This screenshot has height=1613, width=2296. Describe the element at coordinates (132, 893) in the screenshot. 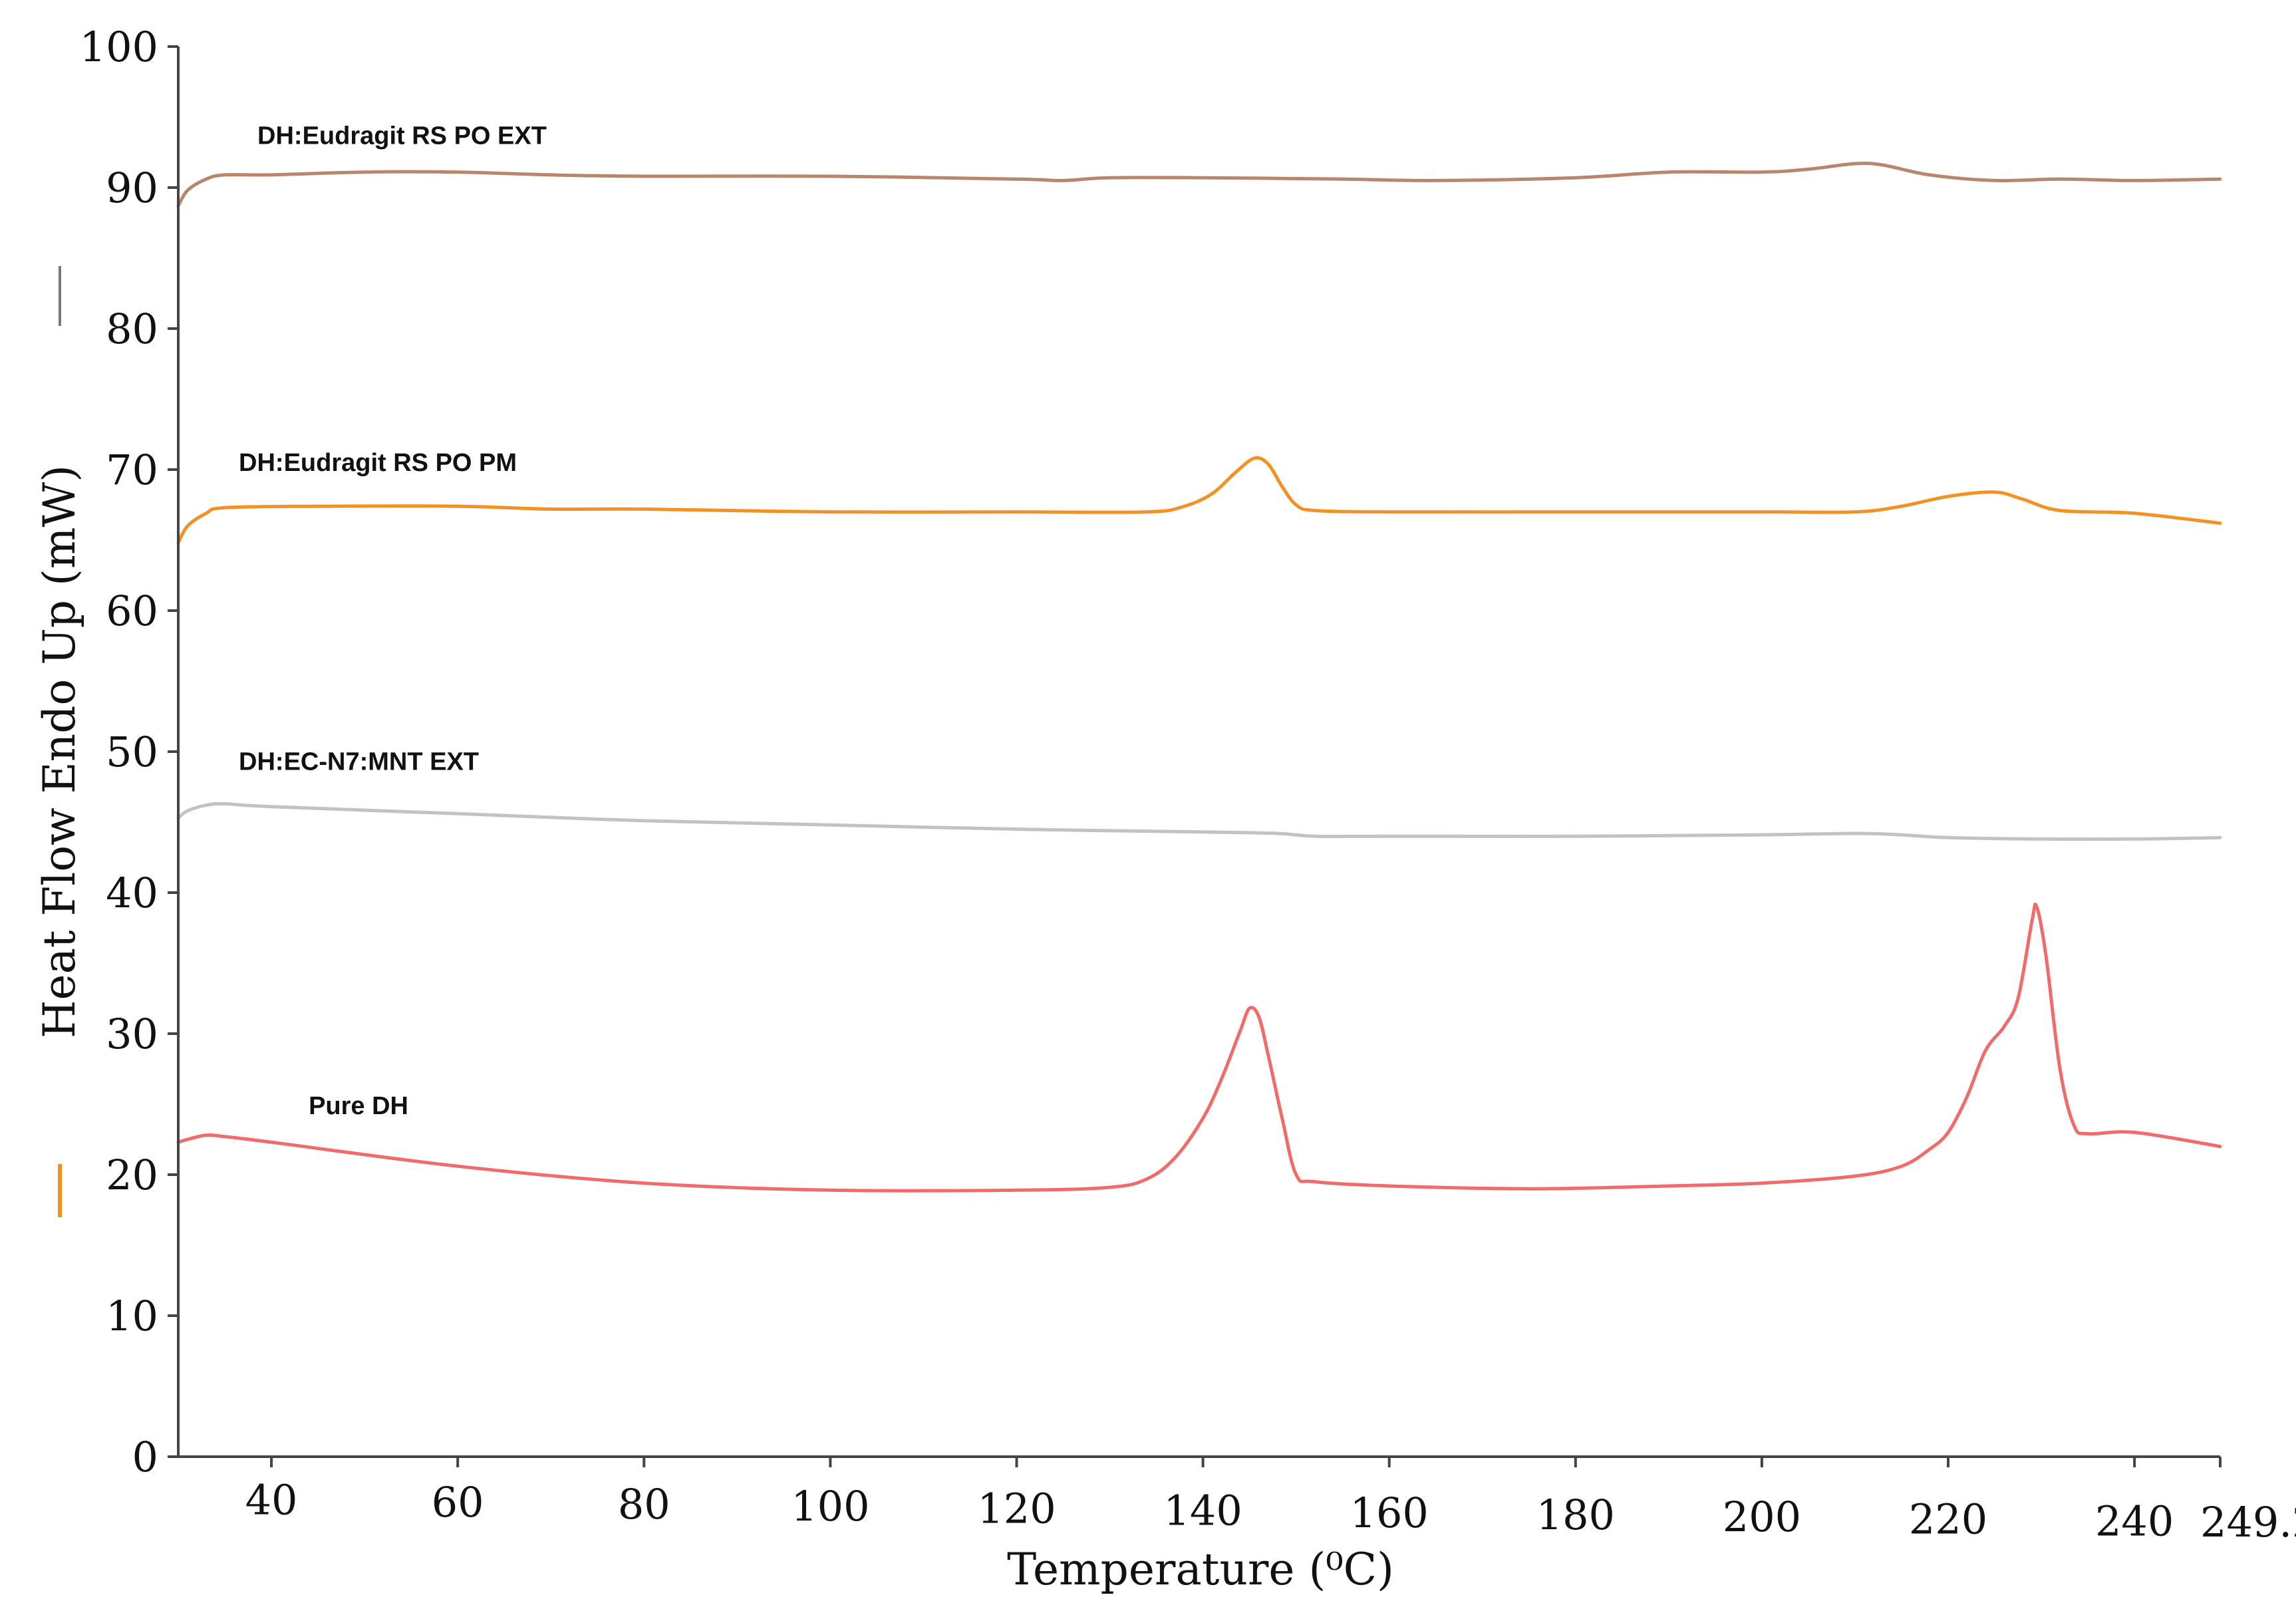

I see `y-tick-label: 40` at that location.